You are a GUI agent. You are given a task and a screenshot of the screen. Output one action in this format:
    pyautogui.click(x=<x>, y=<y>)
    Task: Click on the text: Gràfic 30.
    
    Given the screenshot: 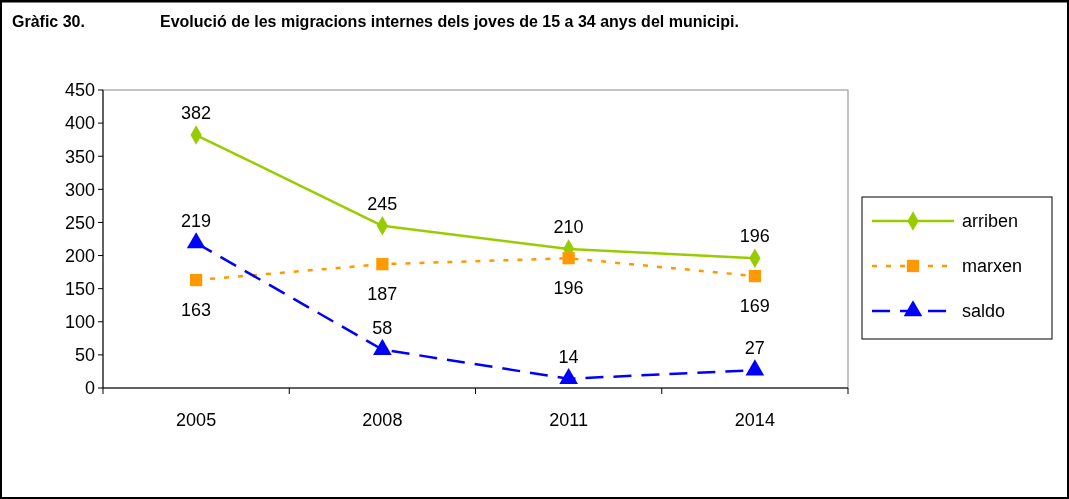 What is the action you would take?
    pyautogui.click(x=48, y=21)
    